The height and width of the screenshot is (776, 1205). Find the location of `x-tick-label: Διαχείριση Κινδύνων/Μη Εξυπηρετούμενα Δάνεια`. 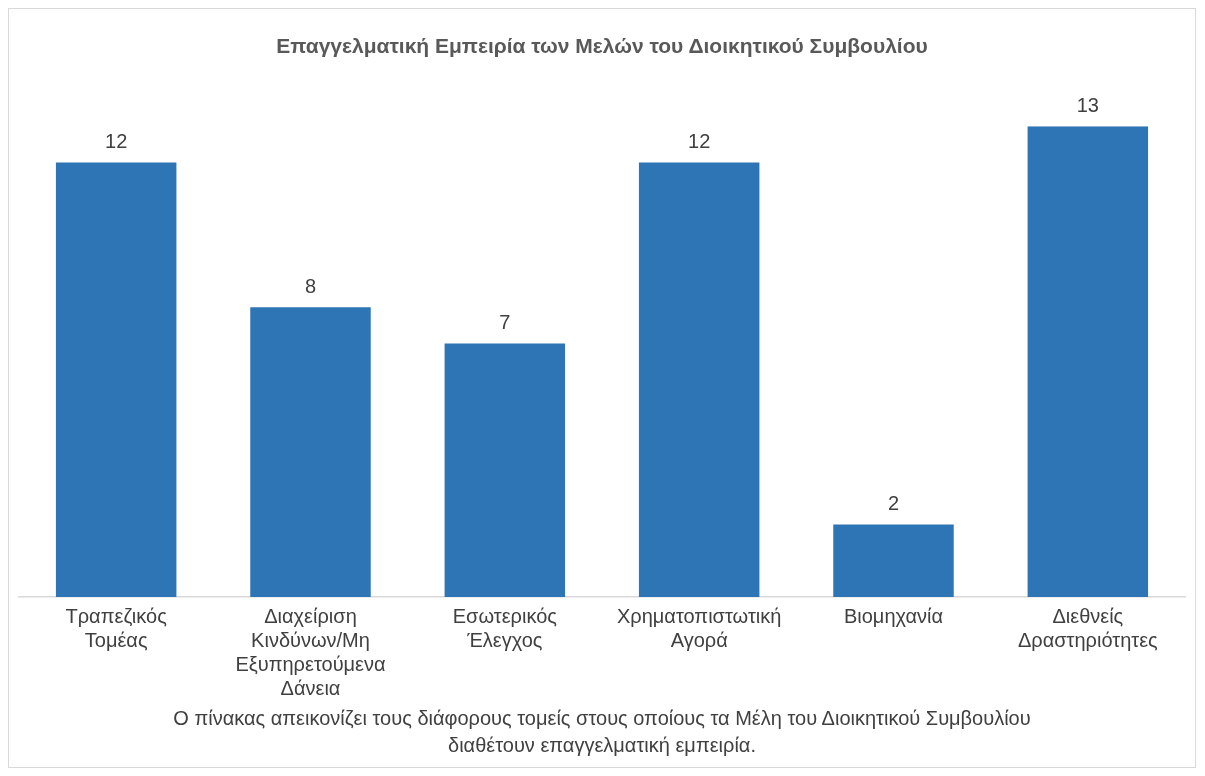

x-tick-label: Διαχείριση Κινδύνων/Μη Εξυπηρετούμενα Δάνεια is located at coordinates (310, 651).